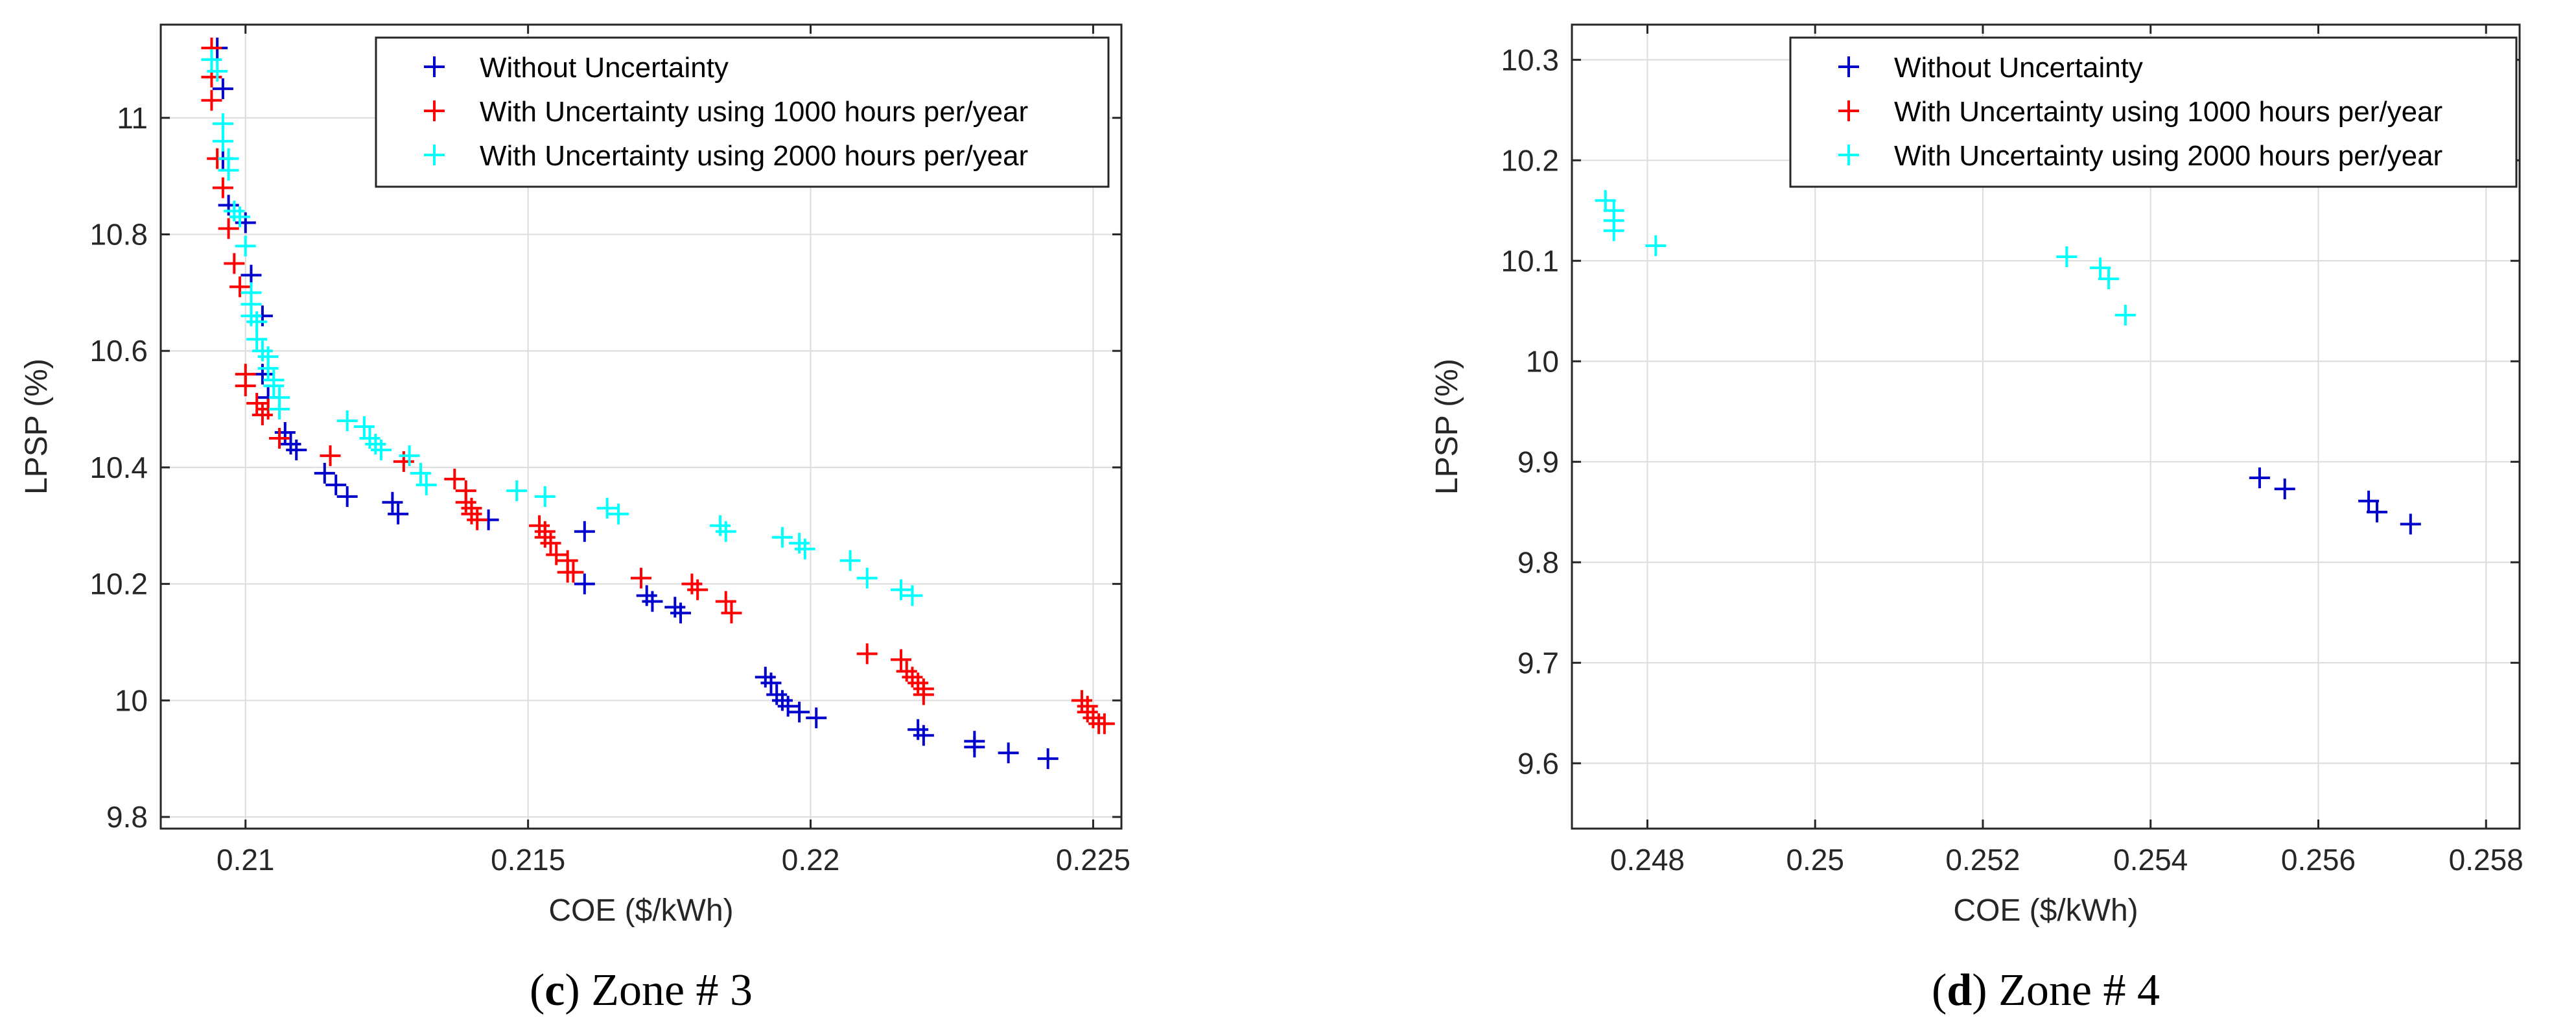 The height and width of the screenshot is (1027, 2576). What do you see at coordinates (1530, 60) in the screenshot?
I see `y-tick-label: 10.3` at bounding box center [1530, 60].